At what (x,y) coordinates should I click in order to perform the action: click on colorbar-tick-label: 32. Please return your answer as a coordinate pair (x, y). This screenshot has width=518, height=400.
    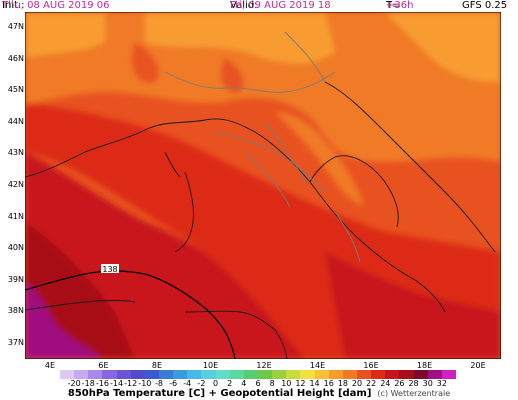
    Looking at the image, I should click on (441, 383).